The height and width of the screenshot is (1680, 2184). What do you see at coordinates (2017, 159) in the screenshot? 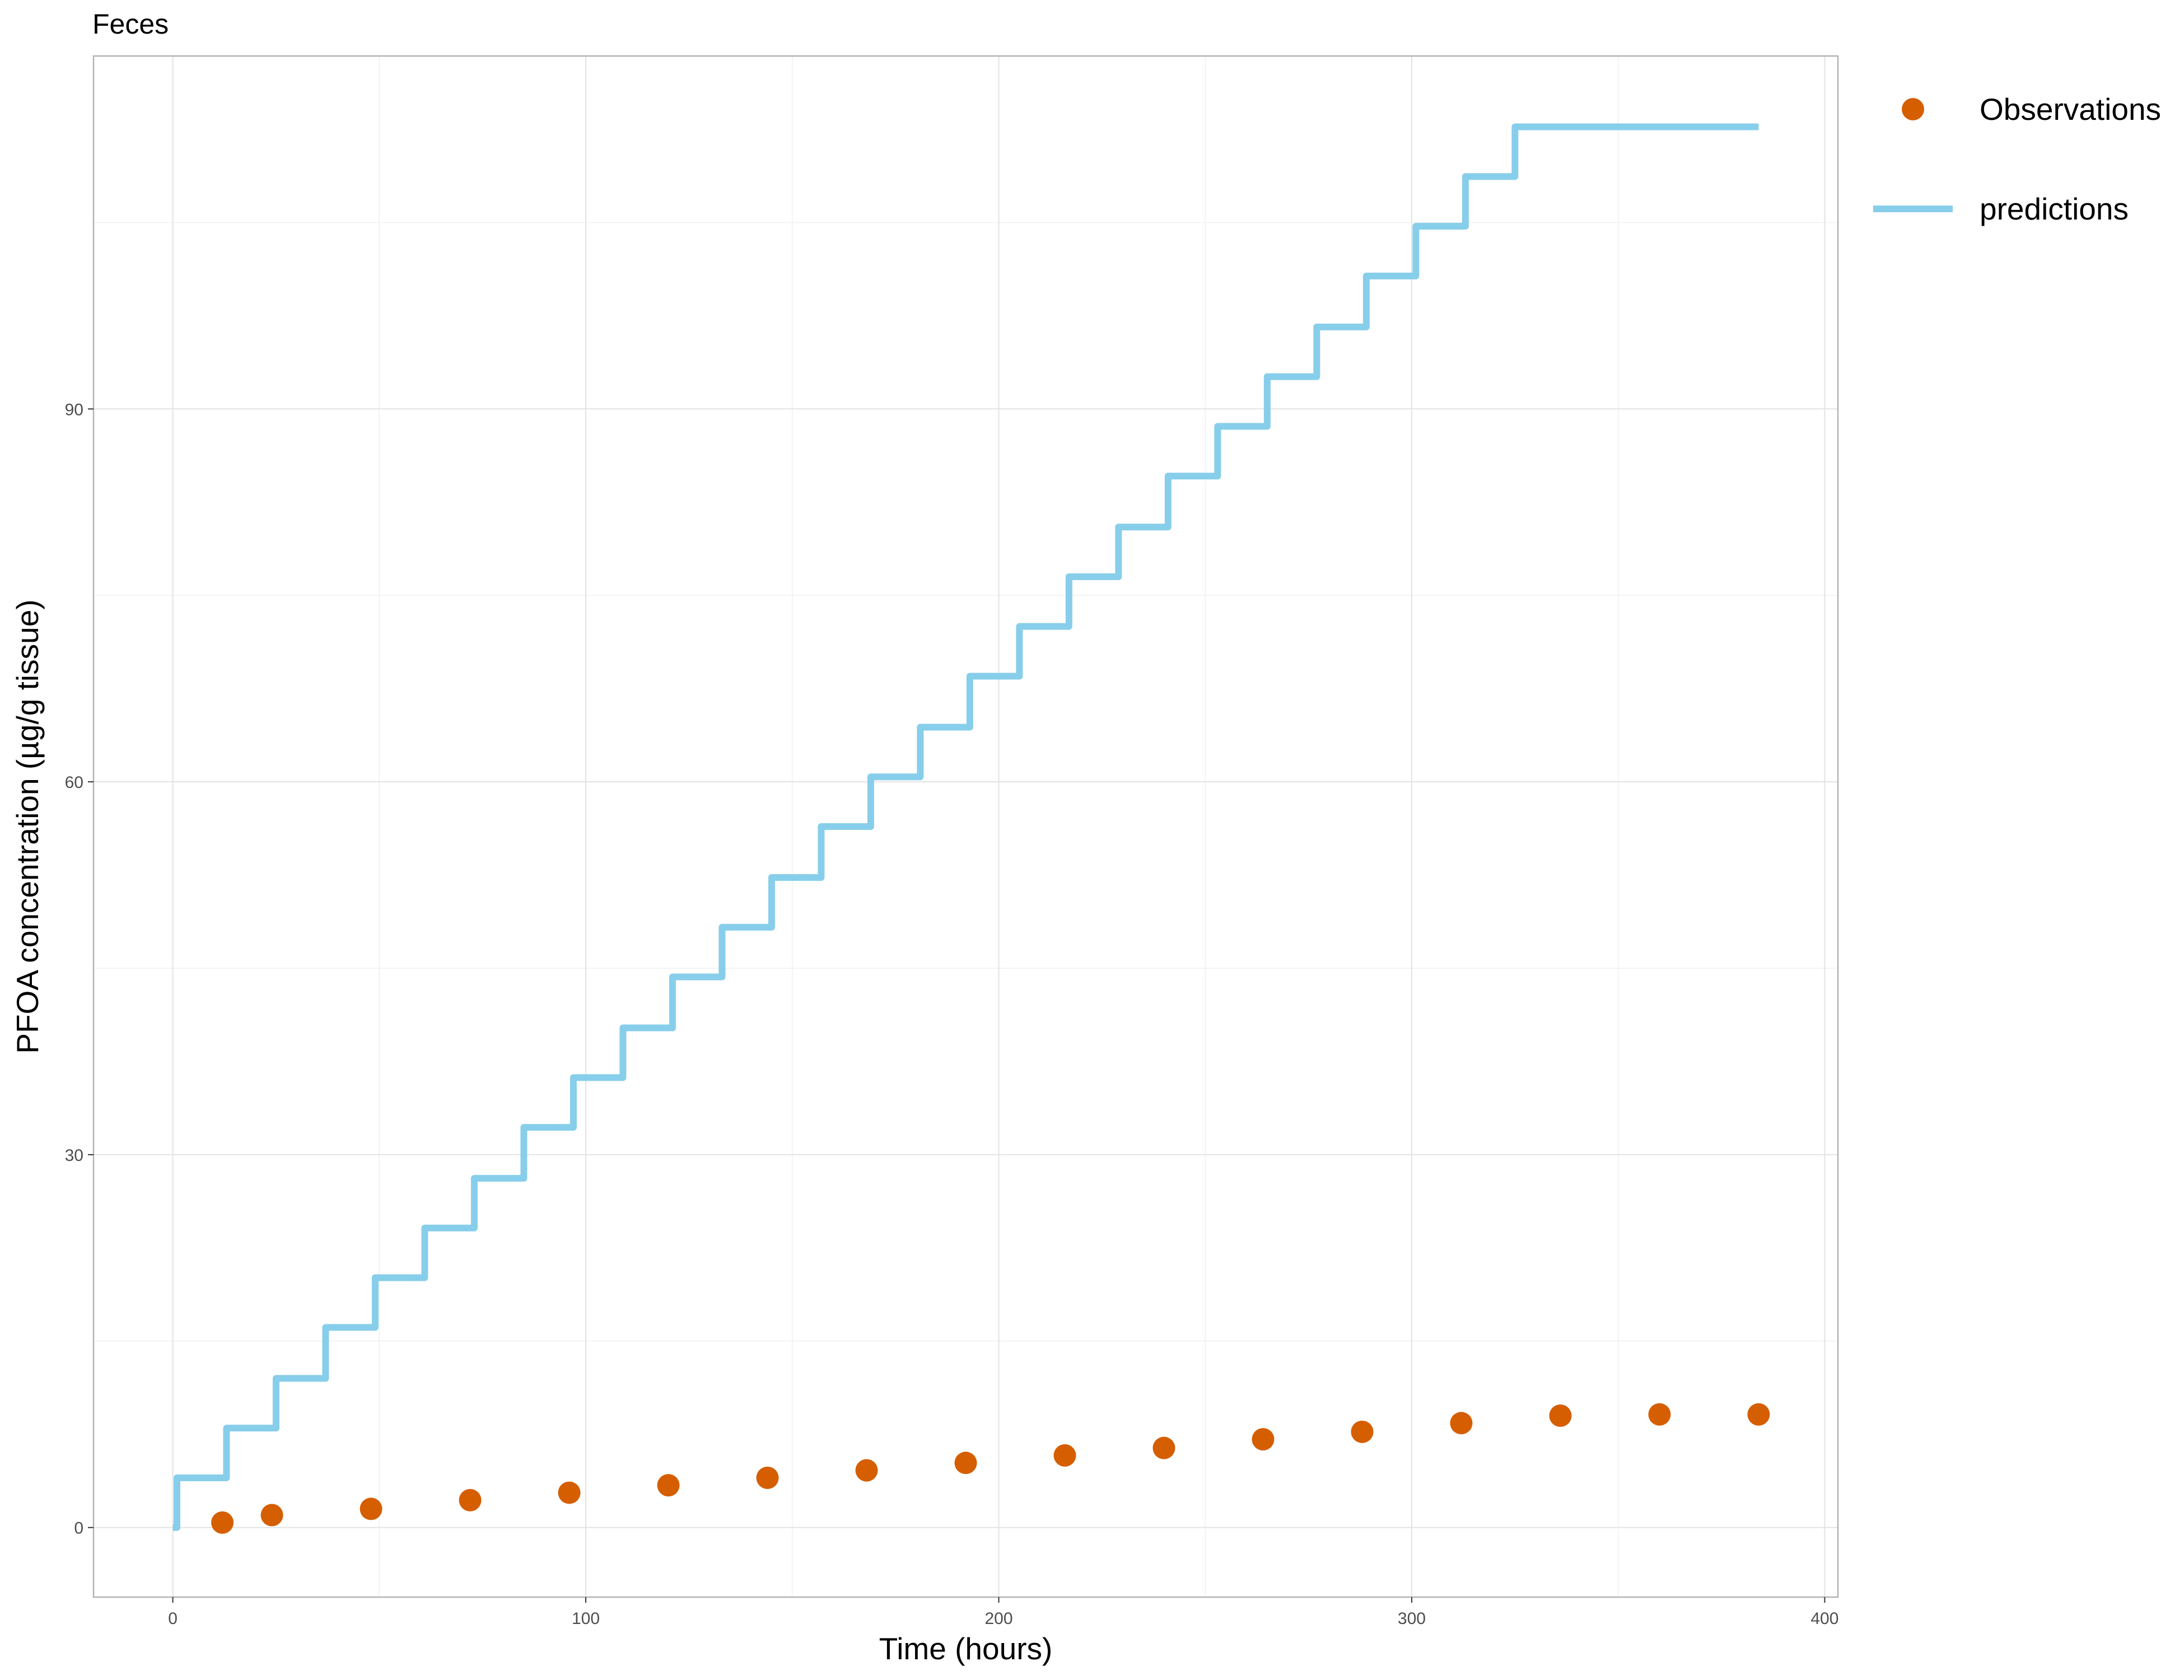
I see `legend: Observations predictions` at bounding box center [2017, 159].